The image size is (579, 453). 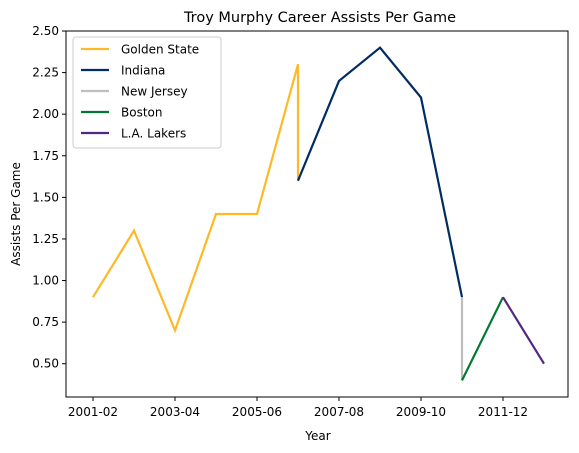 What do you see at coordinates (45, 156) in the screenshot?
I see `y-tick-label: 1.75` at bounding box center [45, 156].